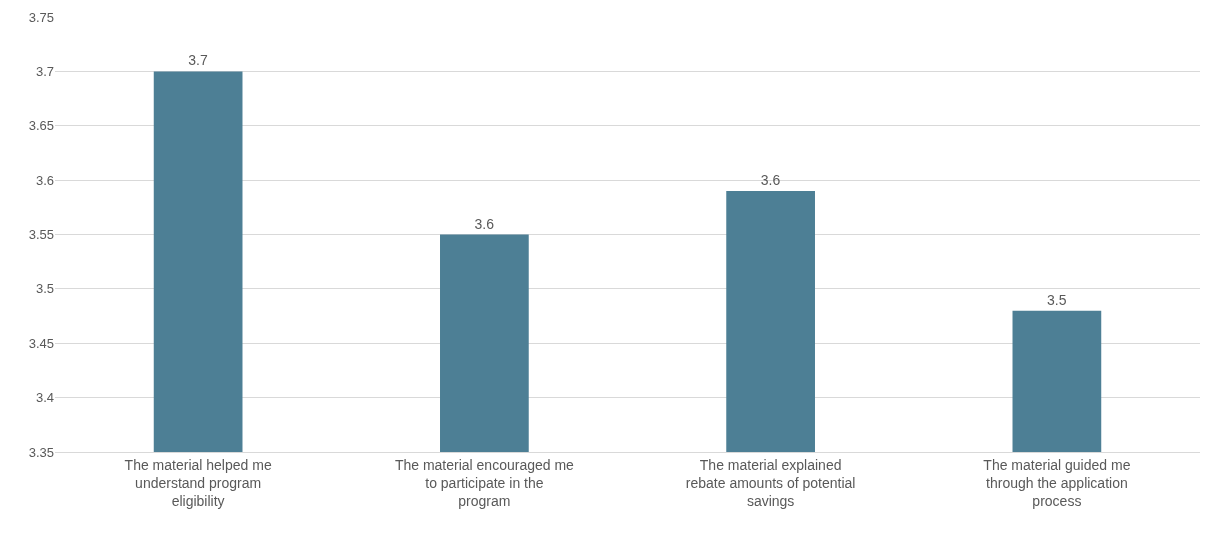  I want to click on y-tick-label: 3.55, so click(41, 235).